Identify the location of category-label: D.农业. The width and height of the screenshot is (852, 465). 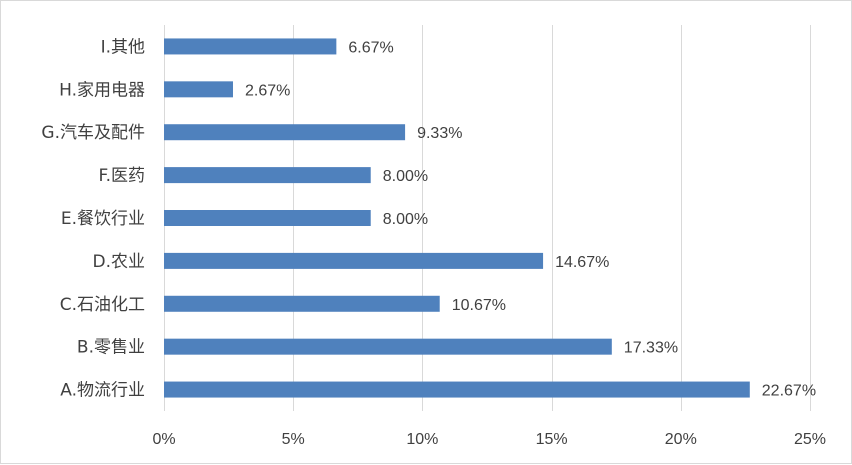
(119, 262).